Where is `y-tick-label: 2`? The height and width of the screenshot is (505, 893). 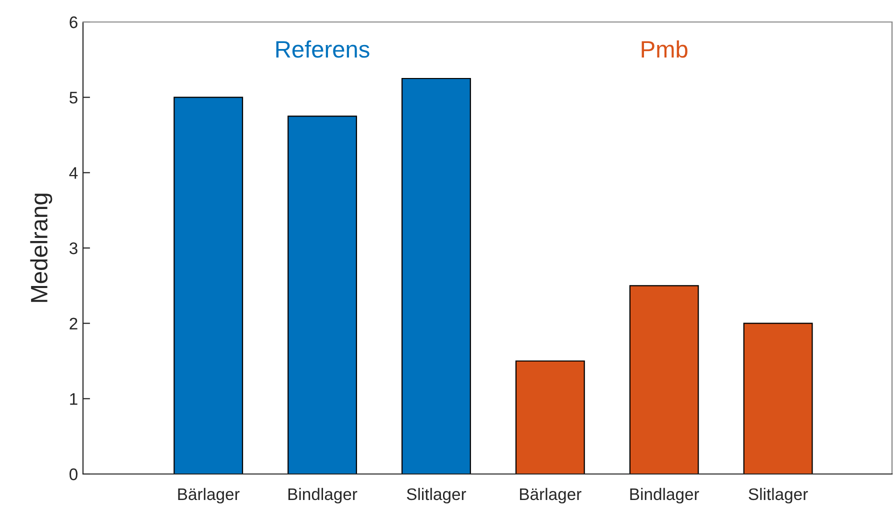 y-tick-label: 2 is located at coordinates (74, 324).